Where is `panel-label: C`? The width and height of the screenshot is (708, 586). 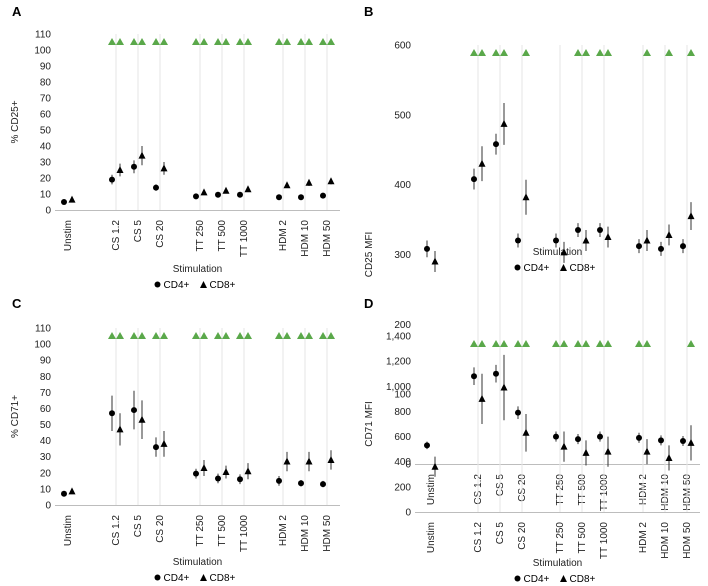 panel-label: C is located at coordinates (17, 303).